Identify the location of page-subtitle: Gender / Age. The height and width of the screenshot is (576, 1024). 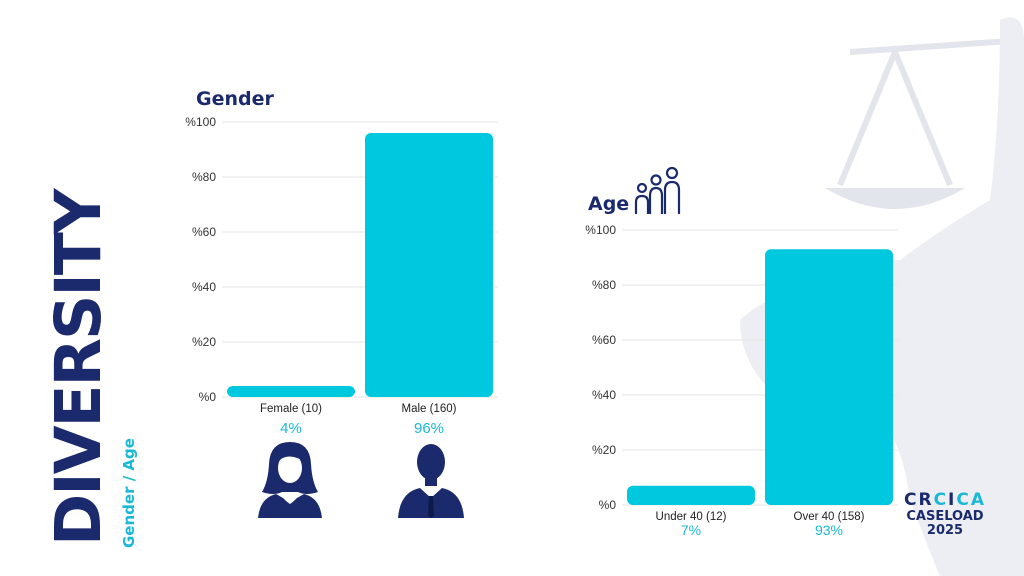
(129, 493).